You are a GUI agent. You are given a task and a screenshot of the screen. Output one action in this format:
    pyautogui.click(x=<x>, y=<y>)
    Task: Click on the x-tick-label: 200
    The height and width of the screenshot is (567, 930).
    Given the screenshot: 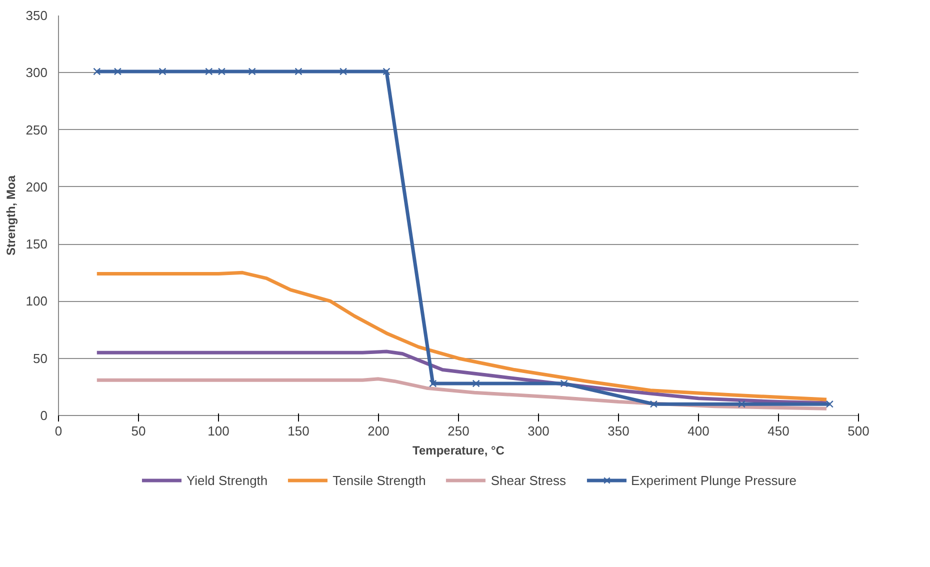 What is the action you would take?
    pyautogui.click(x=379, y=431)
    